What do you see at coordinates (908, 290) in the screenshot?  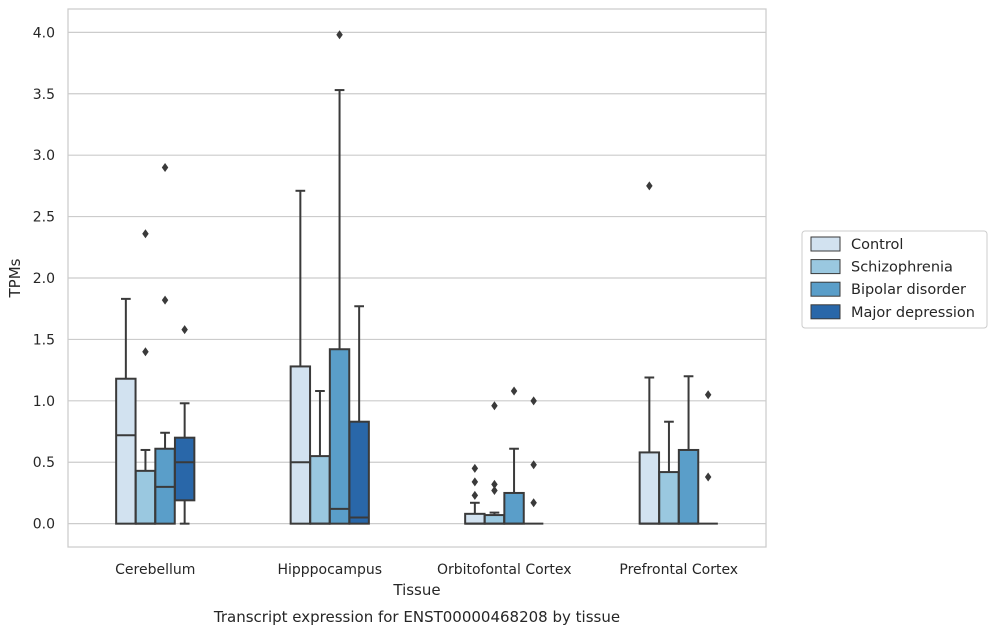 I see `legend-label: Bipolar disorder` at bounding box center [908, 290].